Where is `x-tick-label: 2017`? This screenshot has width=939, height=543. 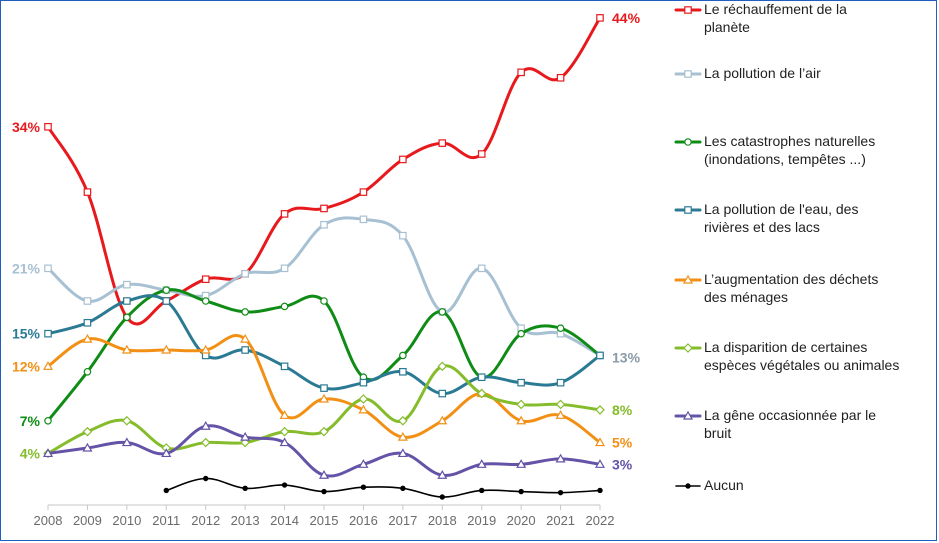
x-tick-label: 2017 is located at coordinates (402, 520).